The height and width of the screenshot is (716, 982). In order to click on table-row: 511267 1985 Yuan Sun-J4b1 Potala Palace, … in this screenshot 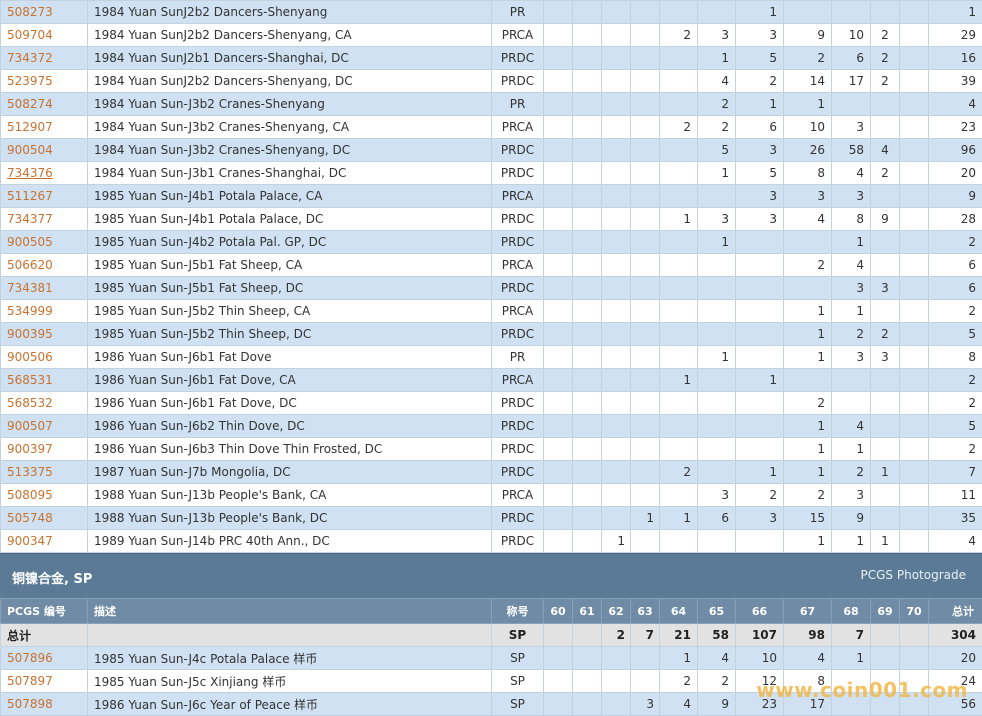, I will do `click(491, 196)`.